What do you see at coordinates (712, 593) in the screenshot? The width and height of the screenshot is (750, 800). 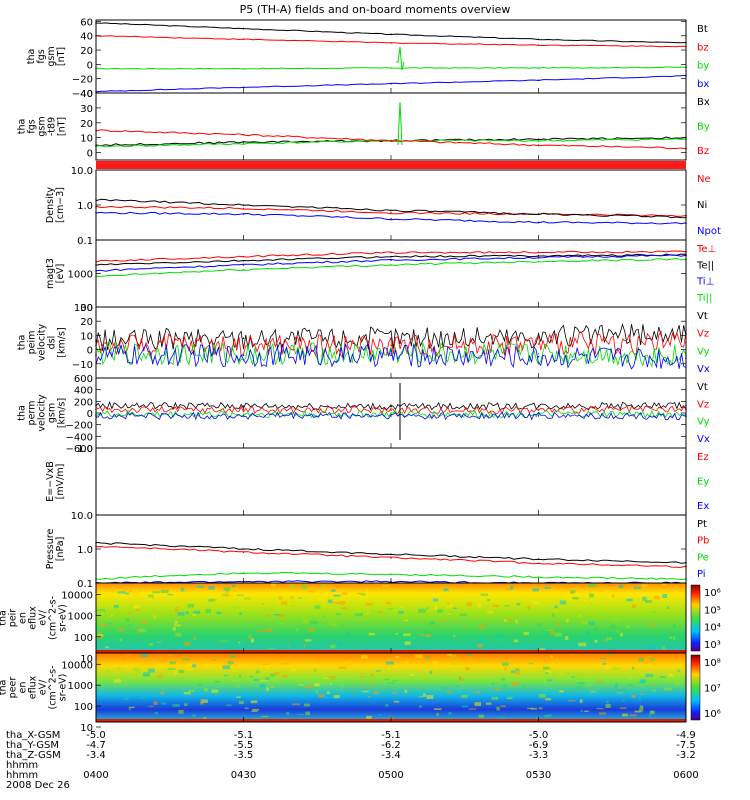 I see `colorbar-tick-label: 10⁶` at bounding box center [712, 593].